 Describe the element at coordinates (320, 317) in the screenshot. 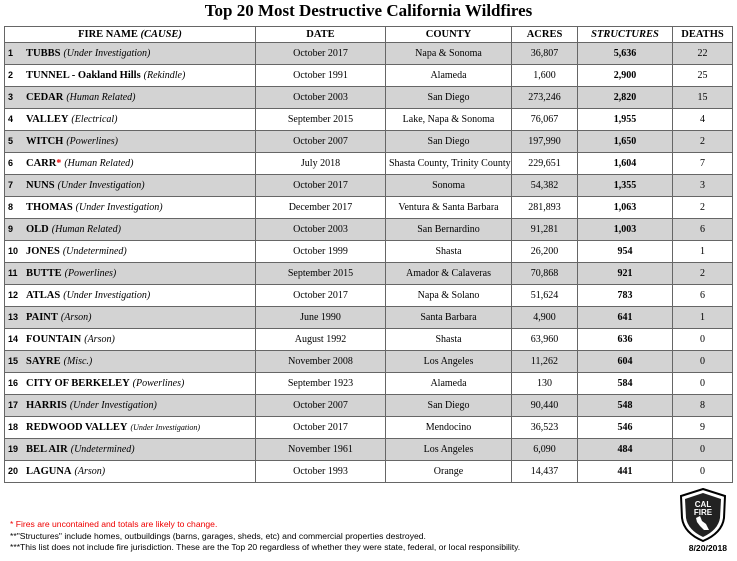

I see `date: June 1990` at that location.